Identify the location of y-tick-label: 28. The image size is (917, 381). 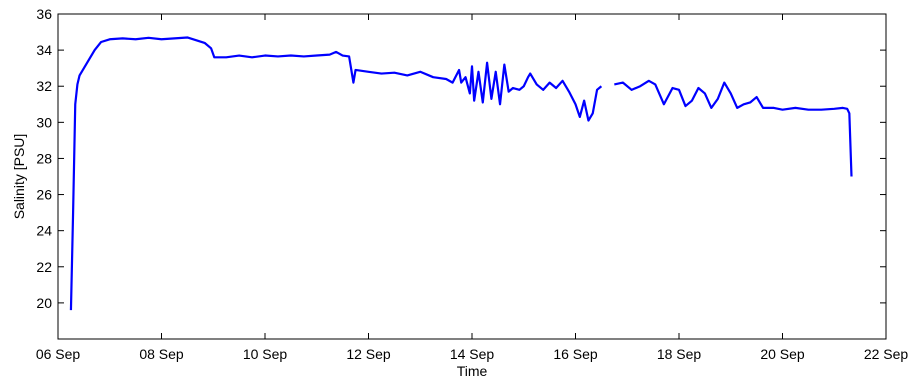
(44, 158).